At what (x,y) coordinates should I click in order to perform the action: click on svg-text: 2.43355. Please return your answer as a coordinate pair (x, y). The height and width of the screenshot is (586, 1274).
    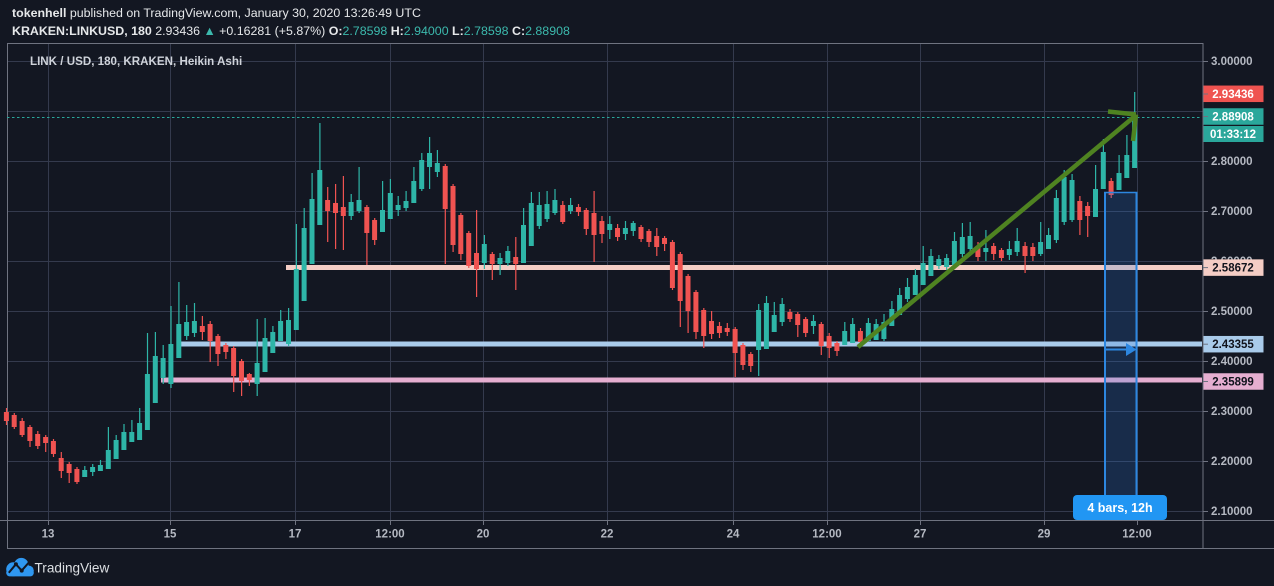
    Looking at the image, I should click on (1233, 345).